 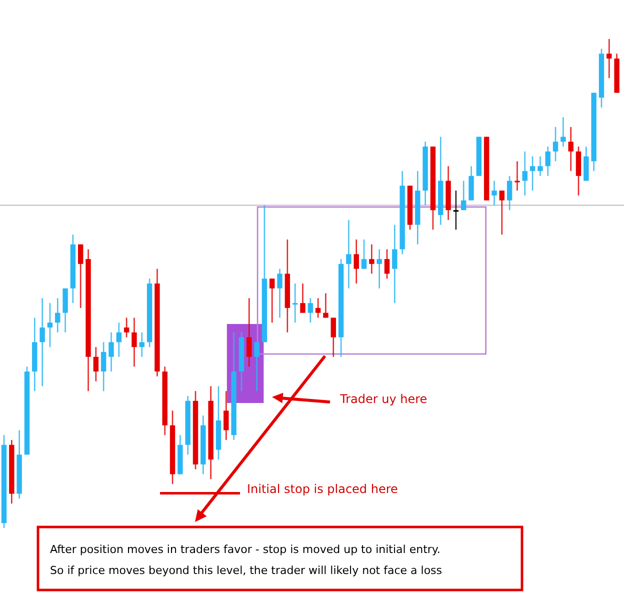 I want to click on text: So if price moves beyond this level, the trader will likely not face a loss, so click(x=246, y=570).